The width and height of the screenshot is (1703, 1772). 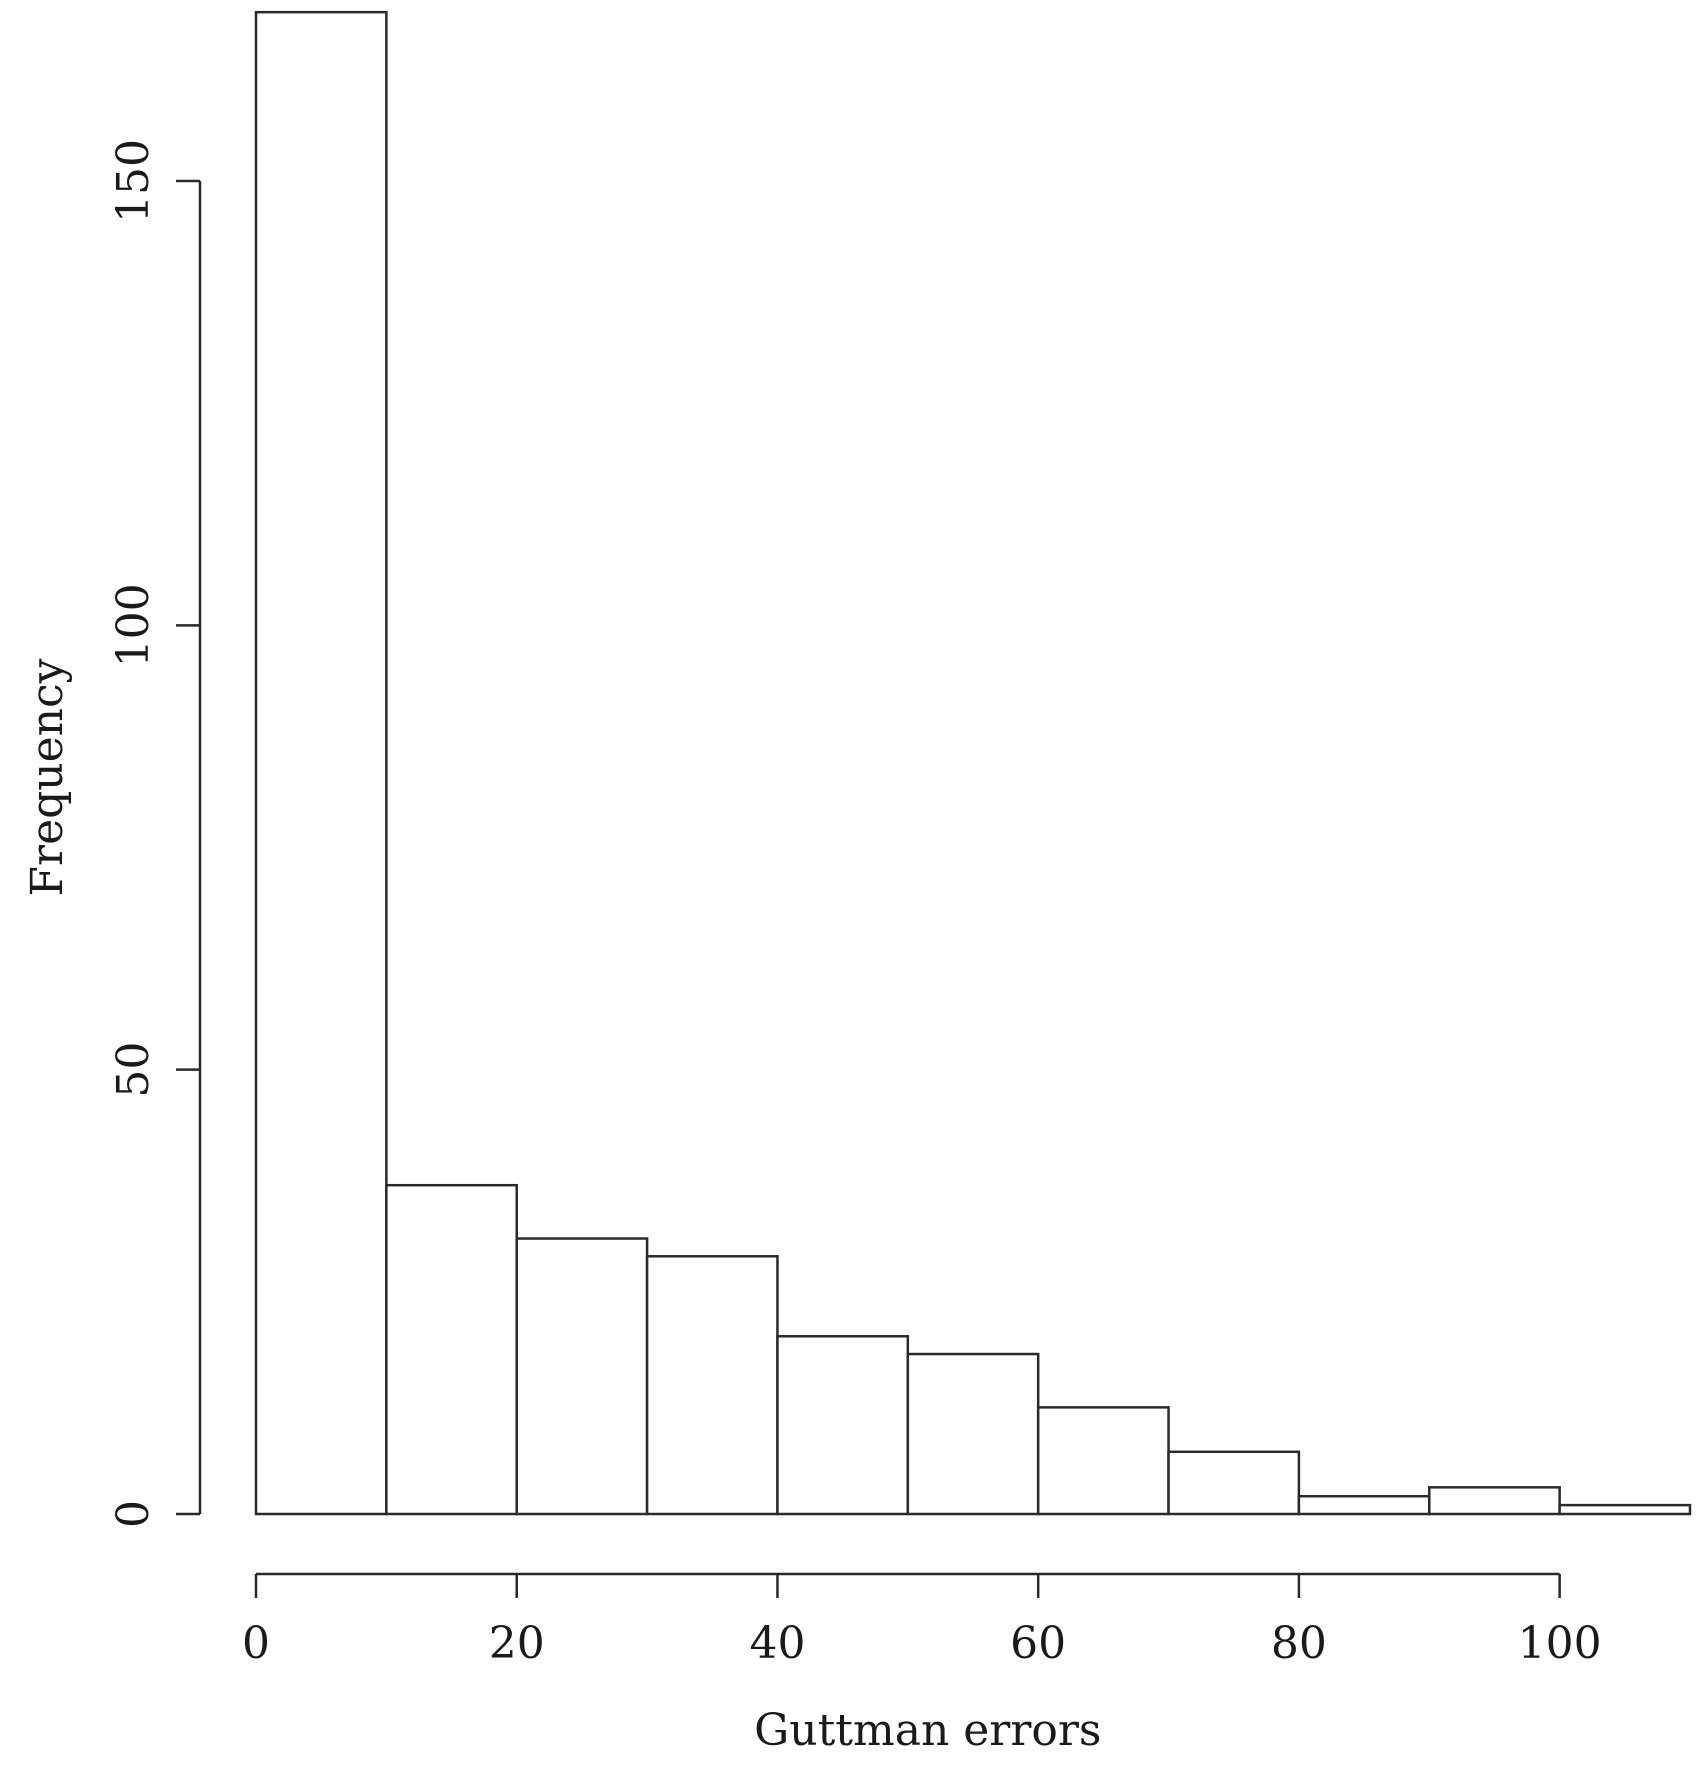 I want to click on x-axis-label: Guttman errors, so click(x=927, y=1730).